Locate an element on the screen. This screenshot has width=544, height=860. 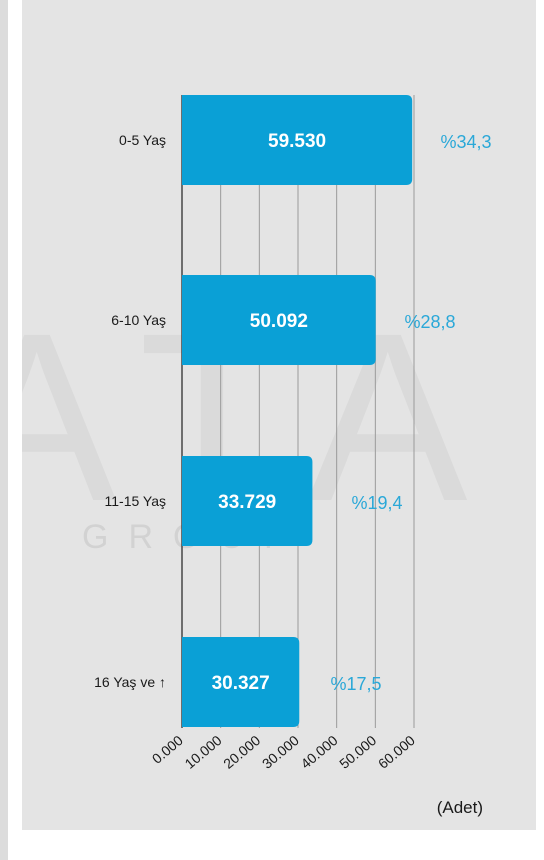
x-tick-label-1: 10.000 is located at coordinates (203, 752).